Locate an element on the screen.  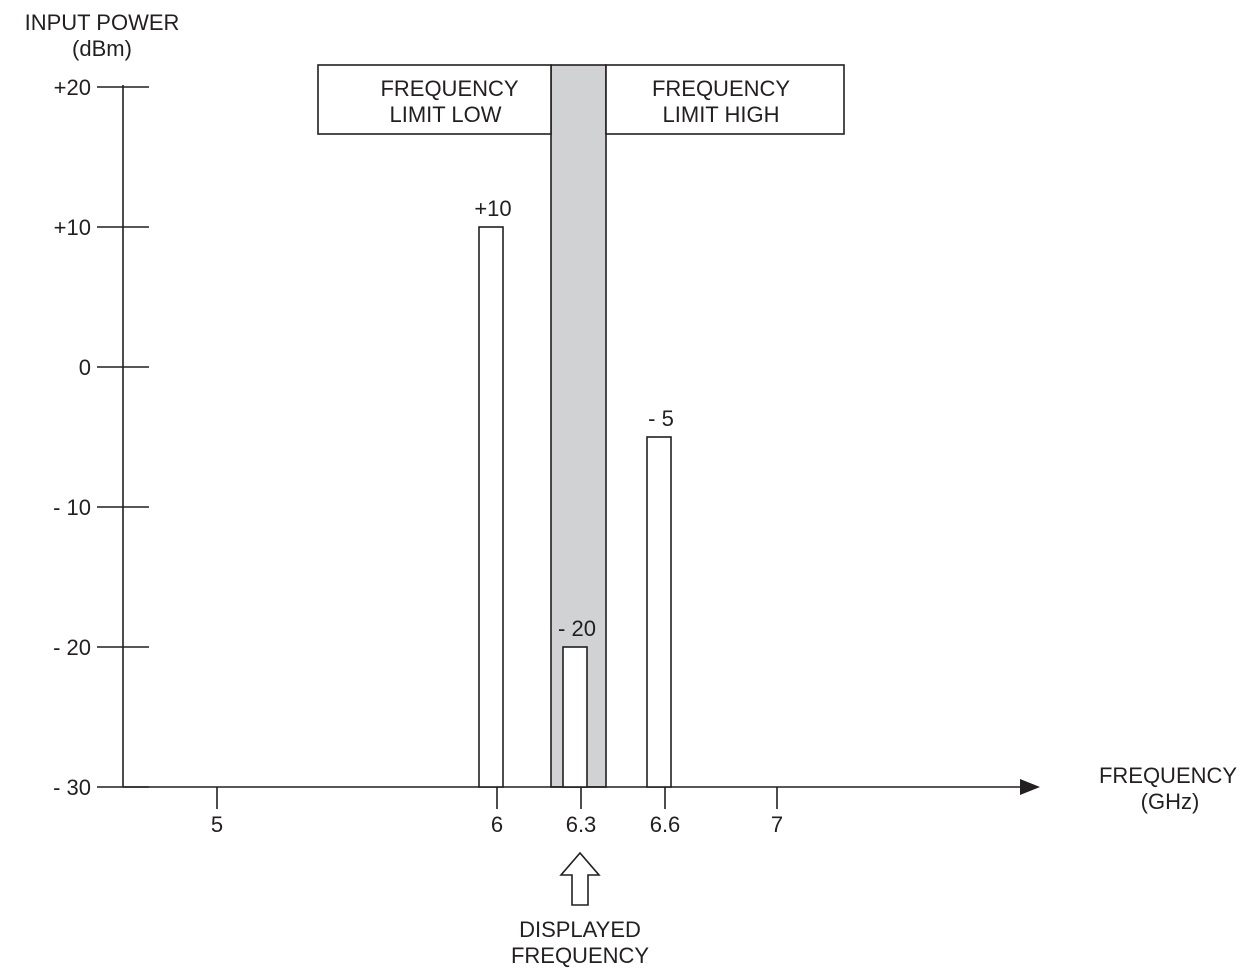
y-axis-title-line1: INPUT POWER is located at coordinates (102, 22).